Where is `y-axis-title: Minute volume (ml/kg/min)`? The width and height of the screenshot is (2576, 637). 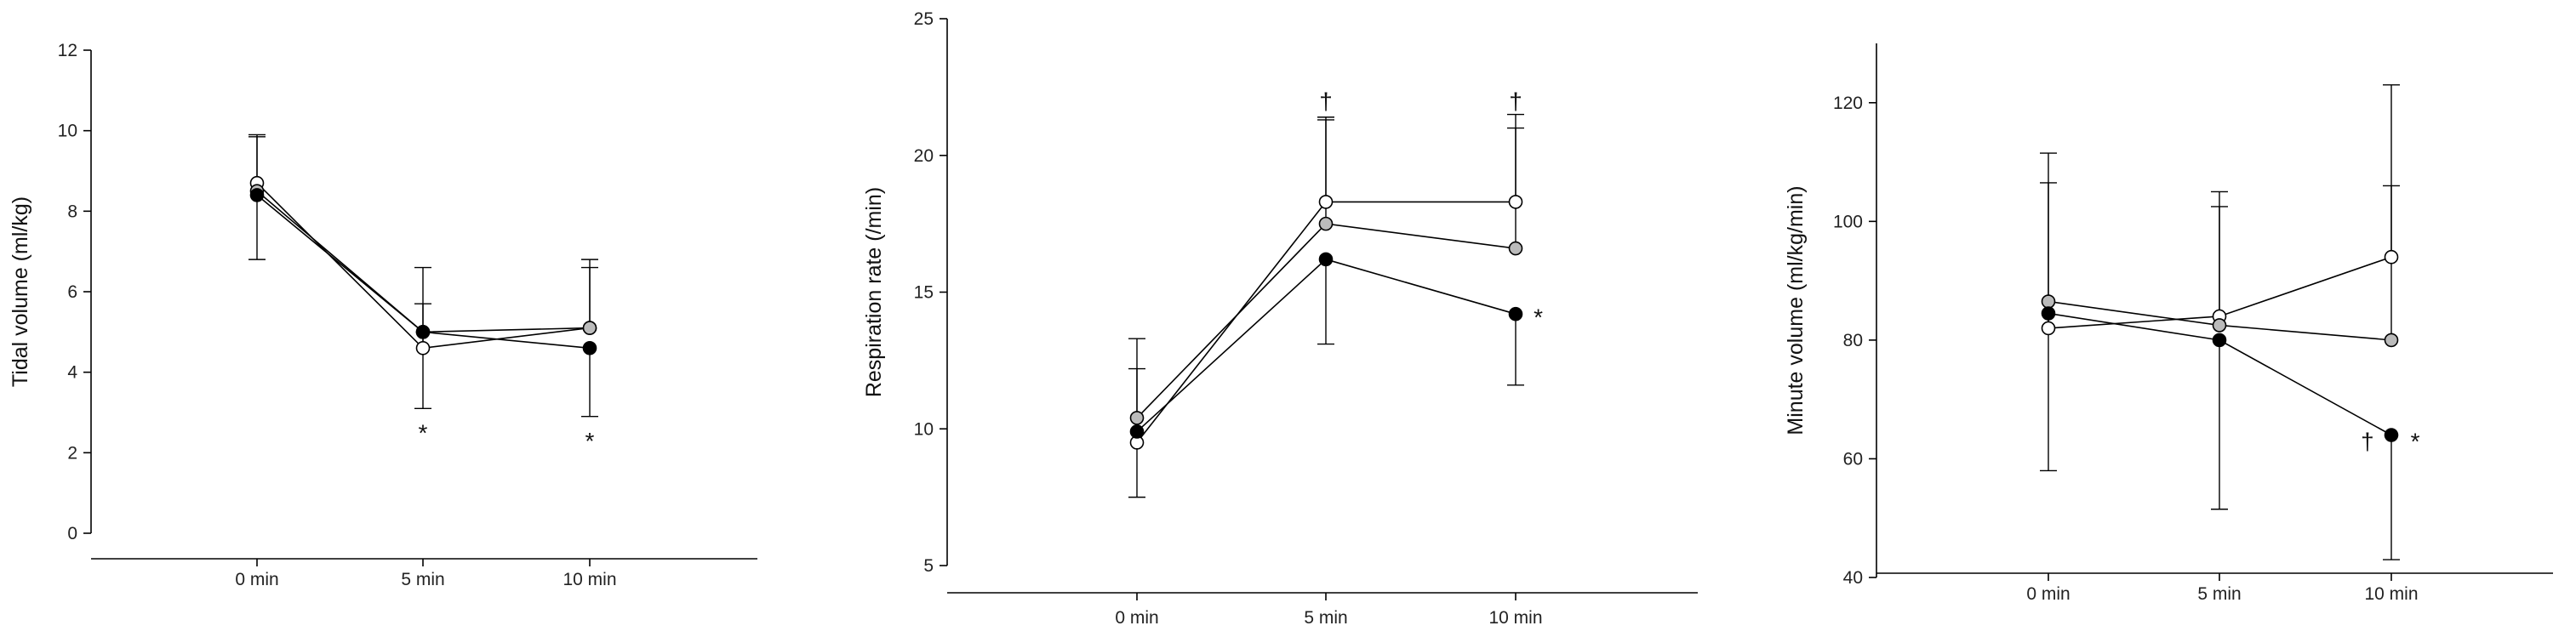
y-axis-title: Minute volume (ml/kg/min) is located at coordinates (1796, 310).